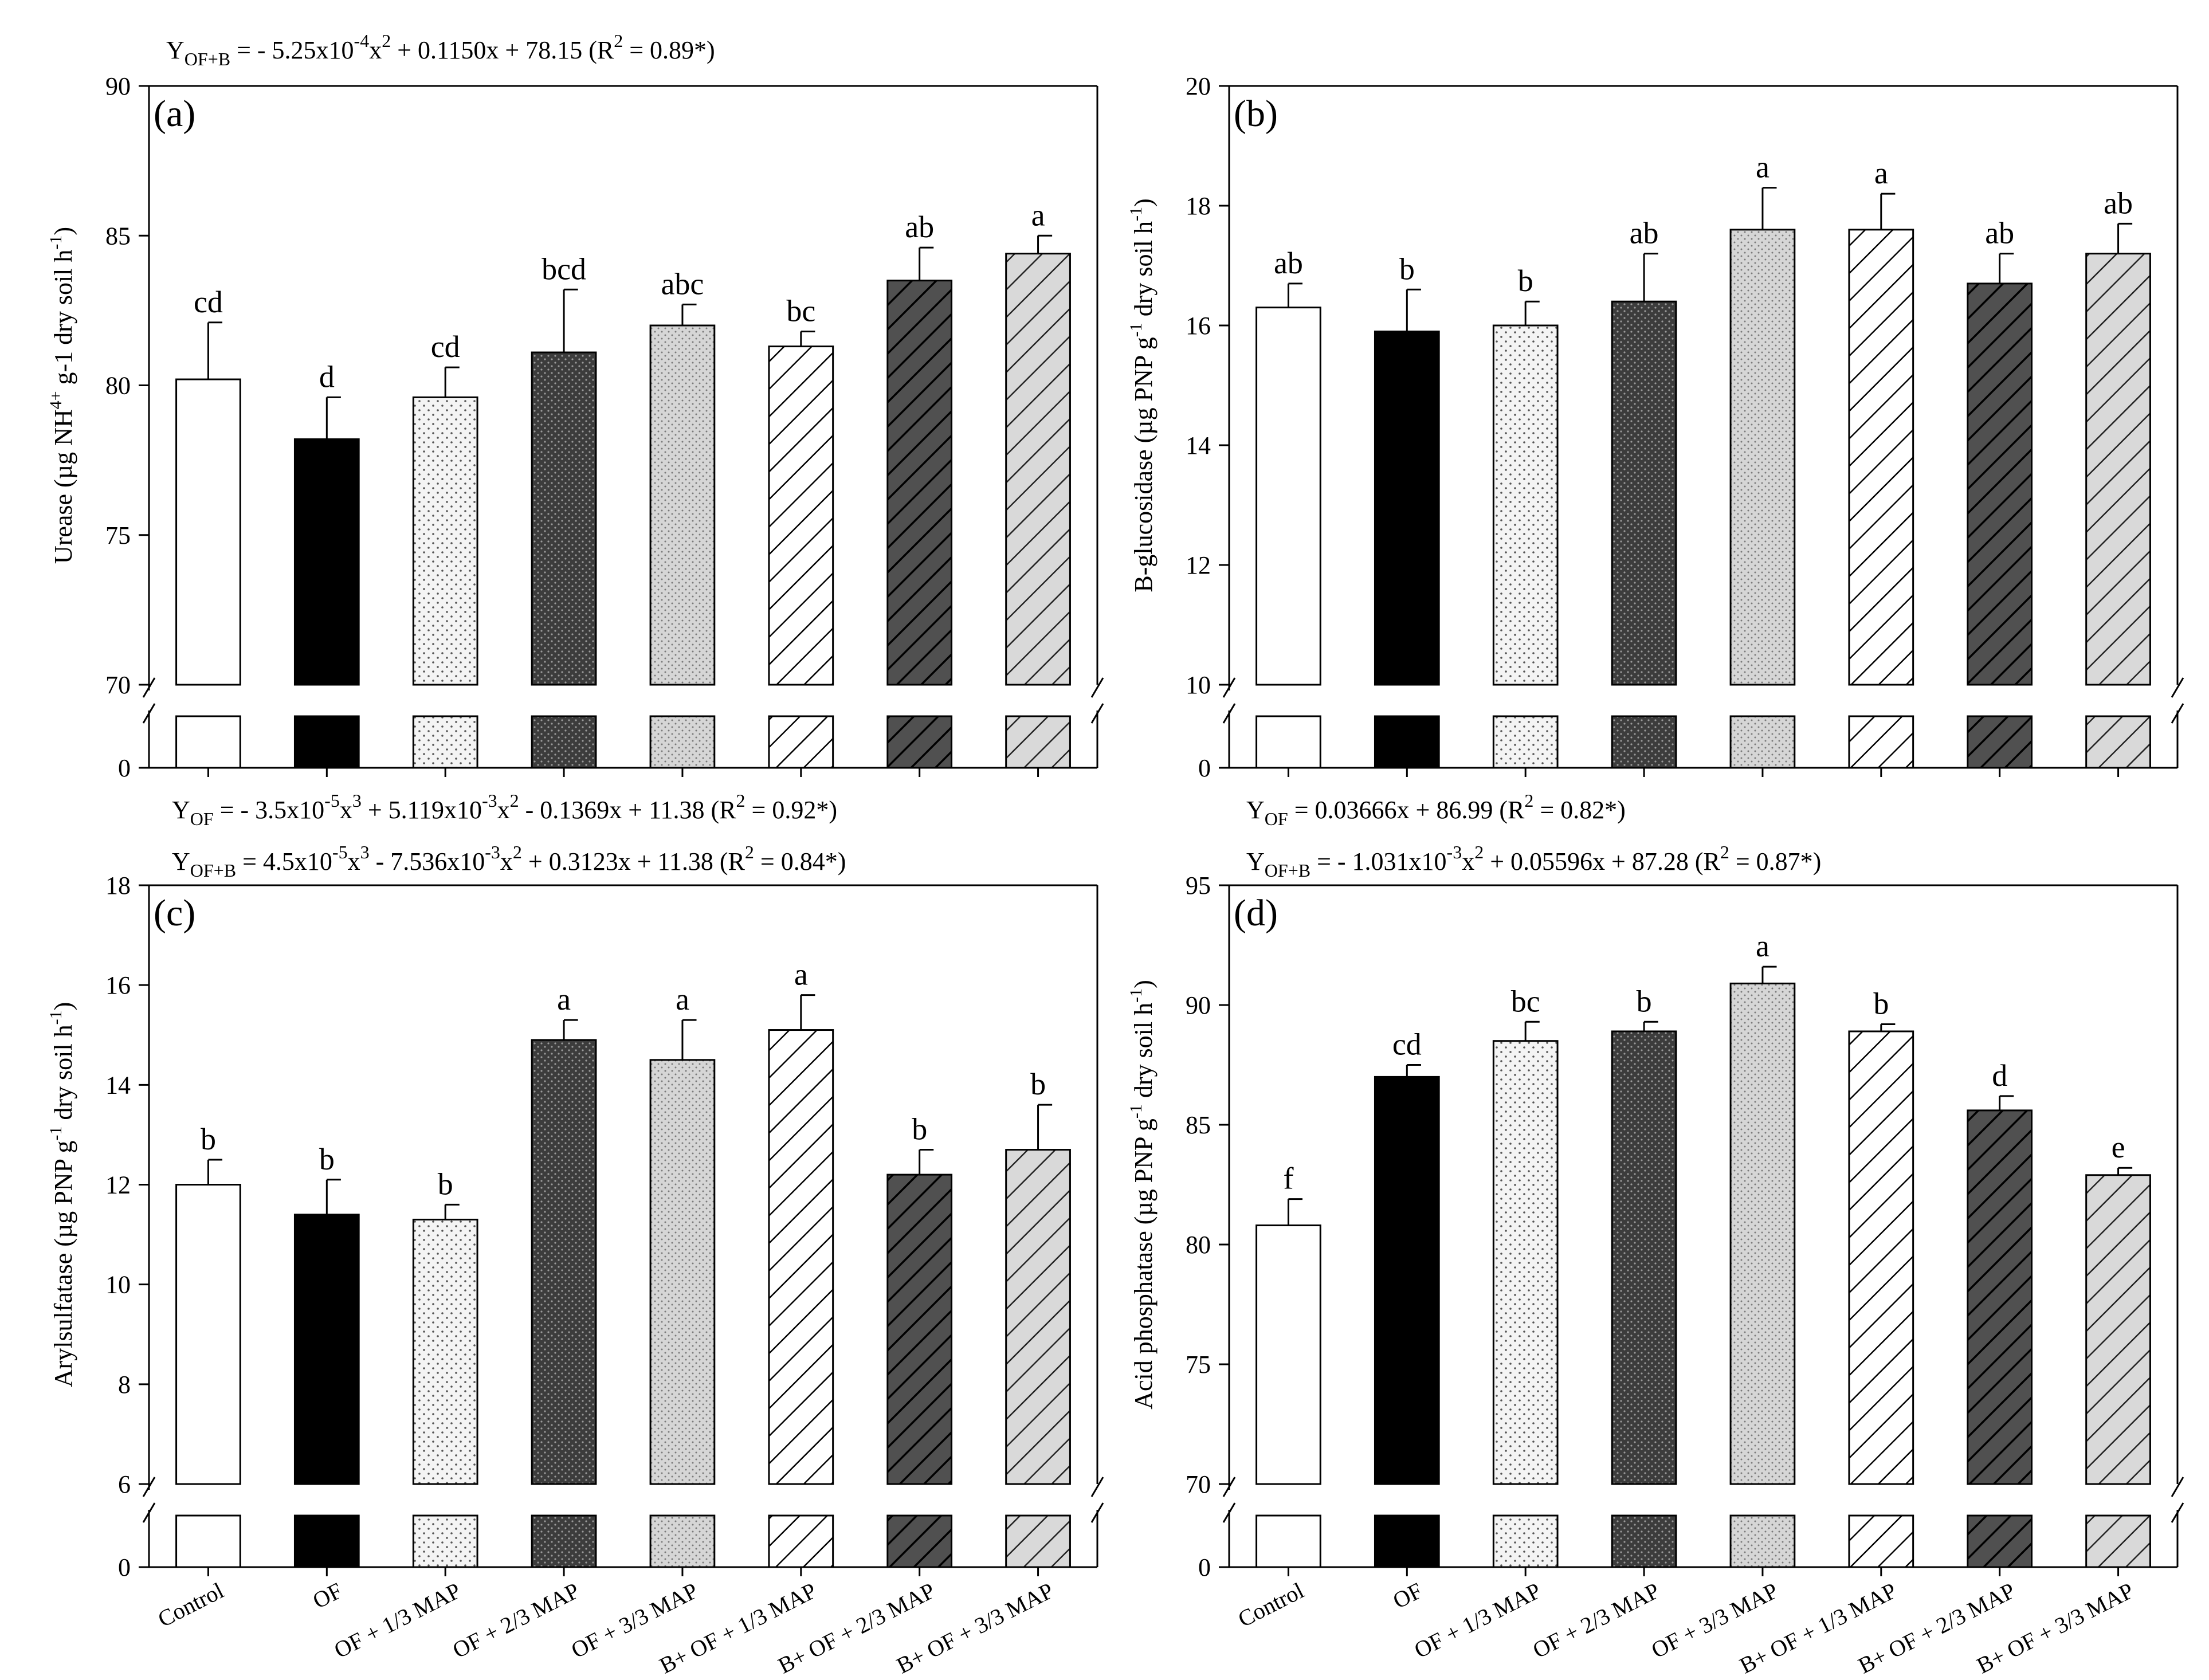  What do you see at coordinates (1256, 114) in the screenshot?
I see `panel-label: (b)` at bounding box center [1256, 114].